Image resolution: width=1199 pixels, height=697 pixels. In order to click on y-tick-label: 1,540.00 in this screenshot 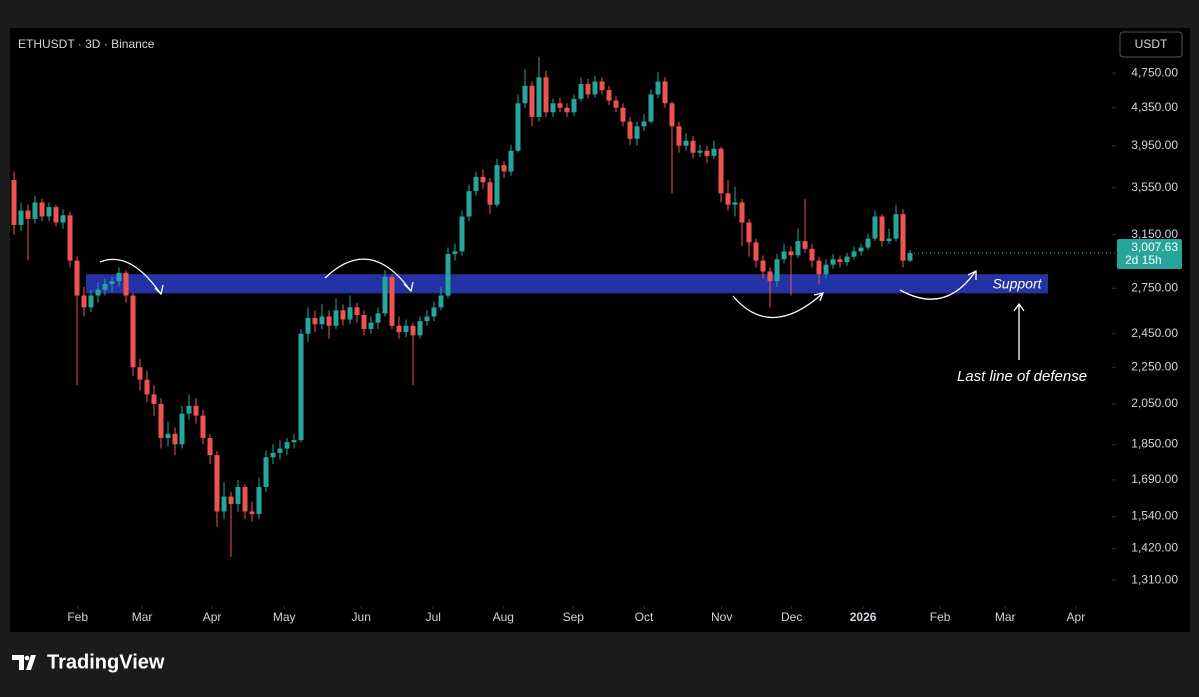, I will do `click(1154, 516)`.